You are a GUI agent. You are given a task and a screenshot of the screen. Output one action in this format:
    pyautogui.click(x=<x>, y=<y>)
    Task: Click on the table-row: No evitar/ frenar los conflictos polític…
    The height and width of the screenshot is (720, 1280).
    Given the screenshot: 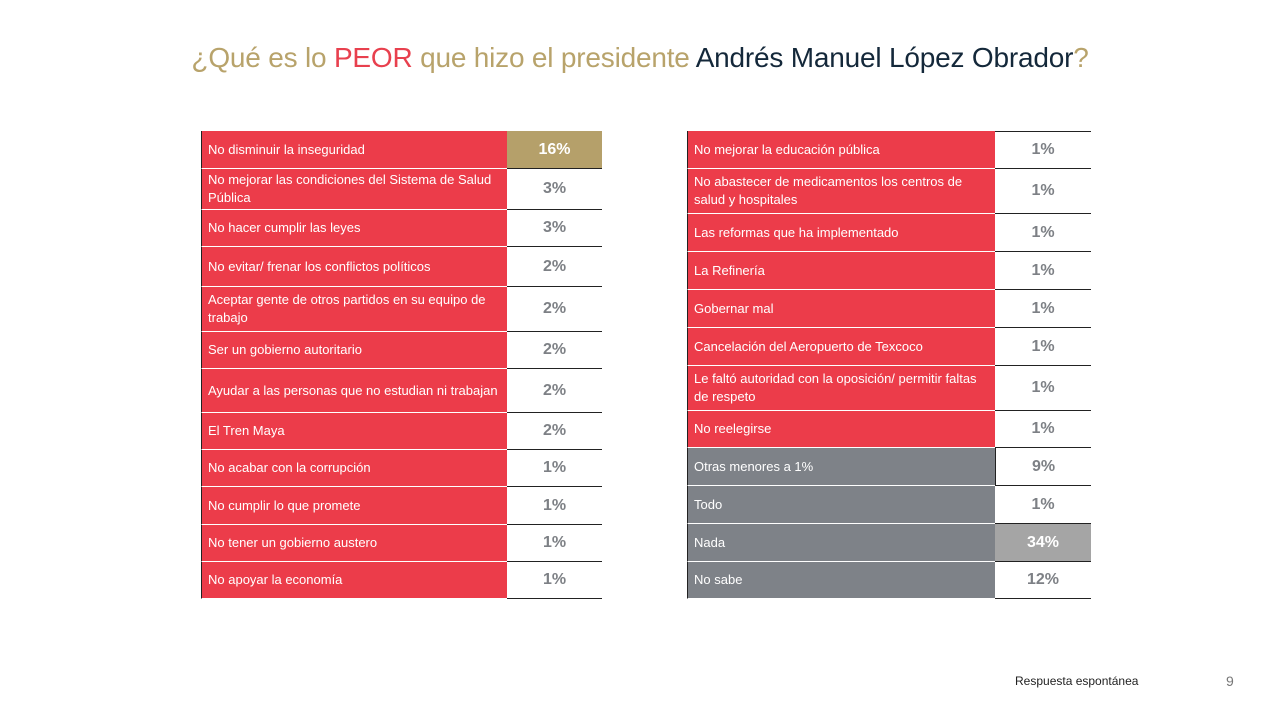 What is the action you would take?
    pyautogui.click(x=401, y=267)
    